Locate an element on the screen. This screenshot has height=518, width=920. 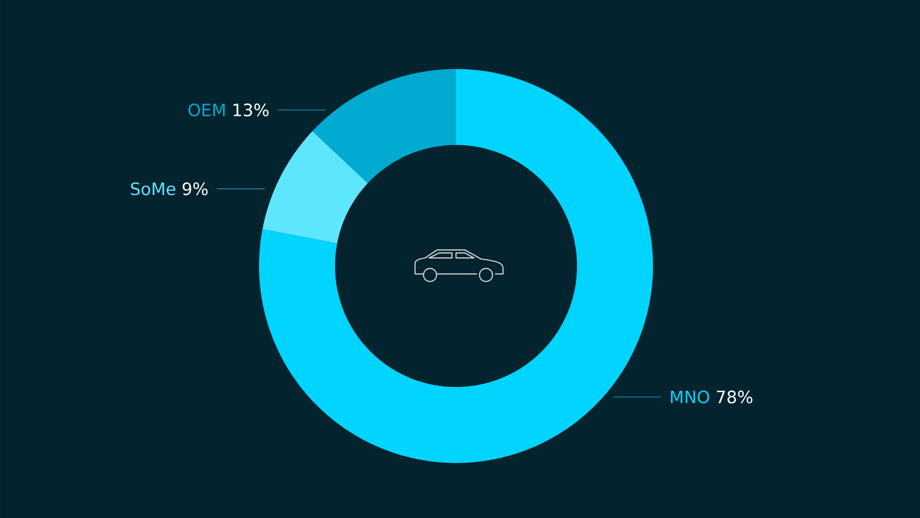
data-label: 78% is located at coordinates (734, 397).